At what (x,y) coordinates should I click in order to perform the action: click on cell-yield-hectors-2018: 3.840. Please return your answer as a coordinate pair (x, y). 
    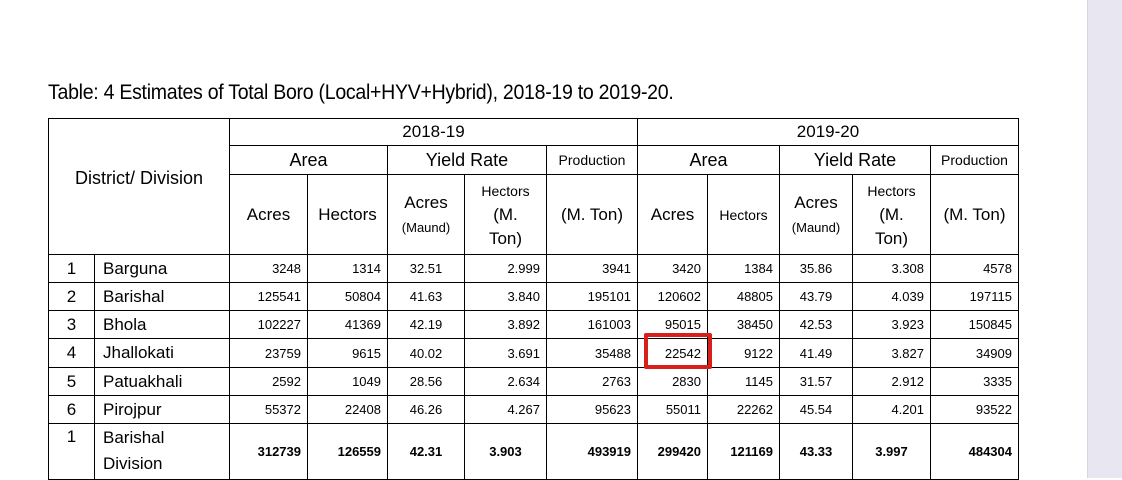
    Looking at the image, I should click on (505, 296).